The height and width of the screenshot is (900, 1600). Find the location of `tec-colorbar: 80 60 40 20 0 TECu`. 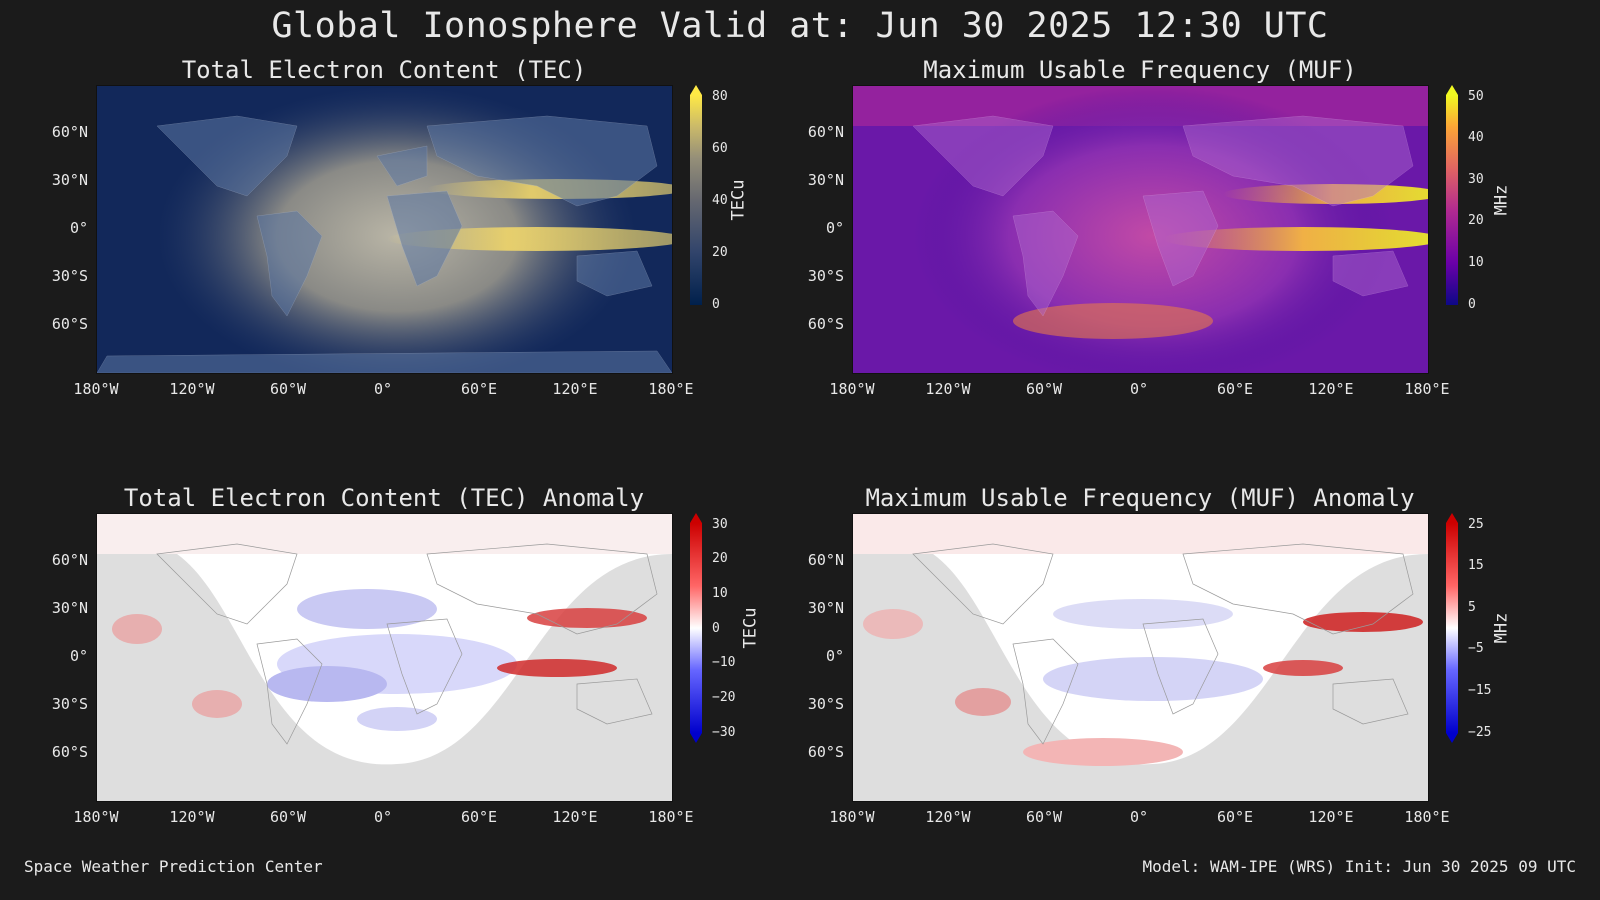

tec-colorbar: 80 60 40 20 0 TECu is located at coordinates (745, 215).